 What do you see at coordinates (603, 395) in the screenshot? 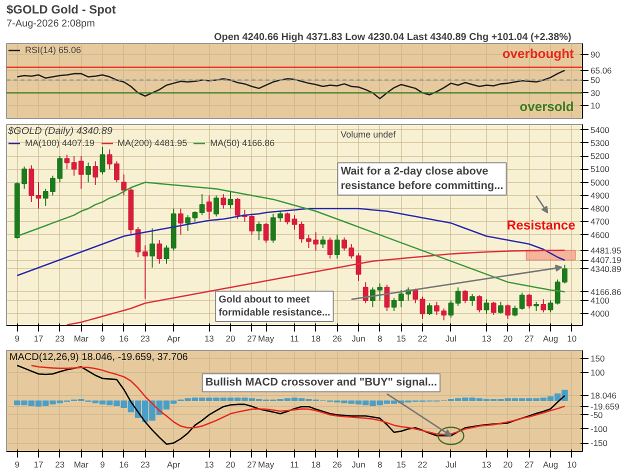
I see `y-tick-label: 18.046` at bounding box center [603, 395].